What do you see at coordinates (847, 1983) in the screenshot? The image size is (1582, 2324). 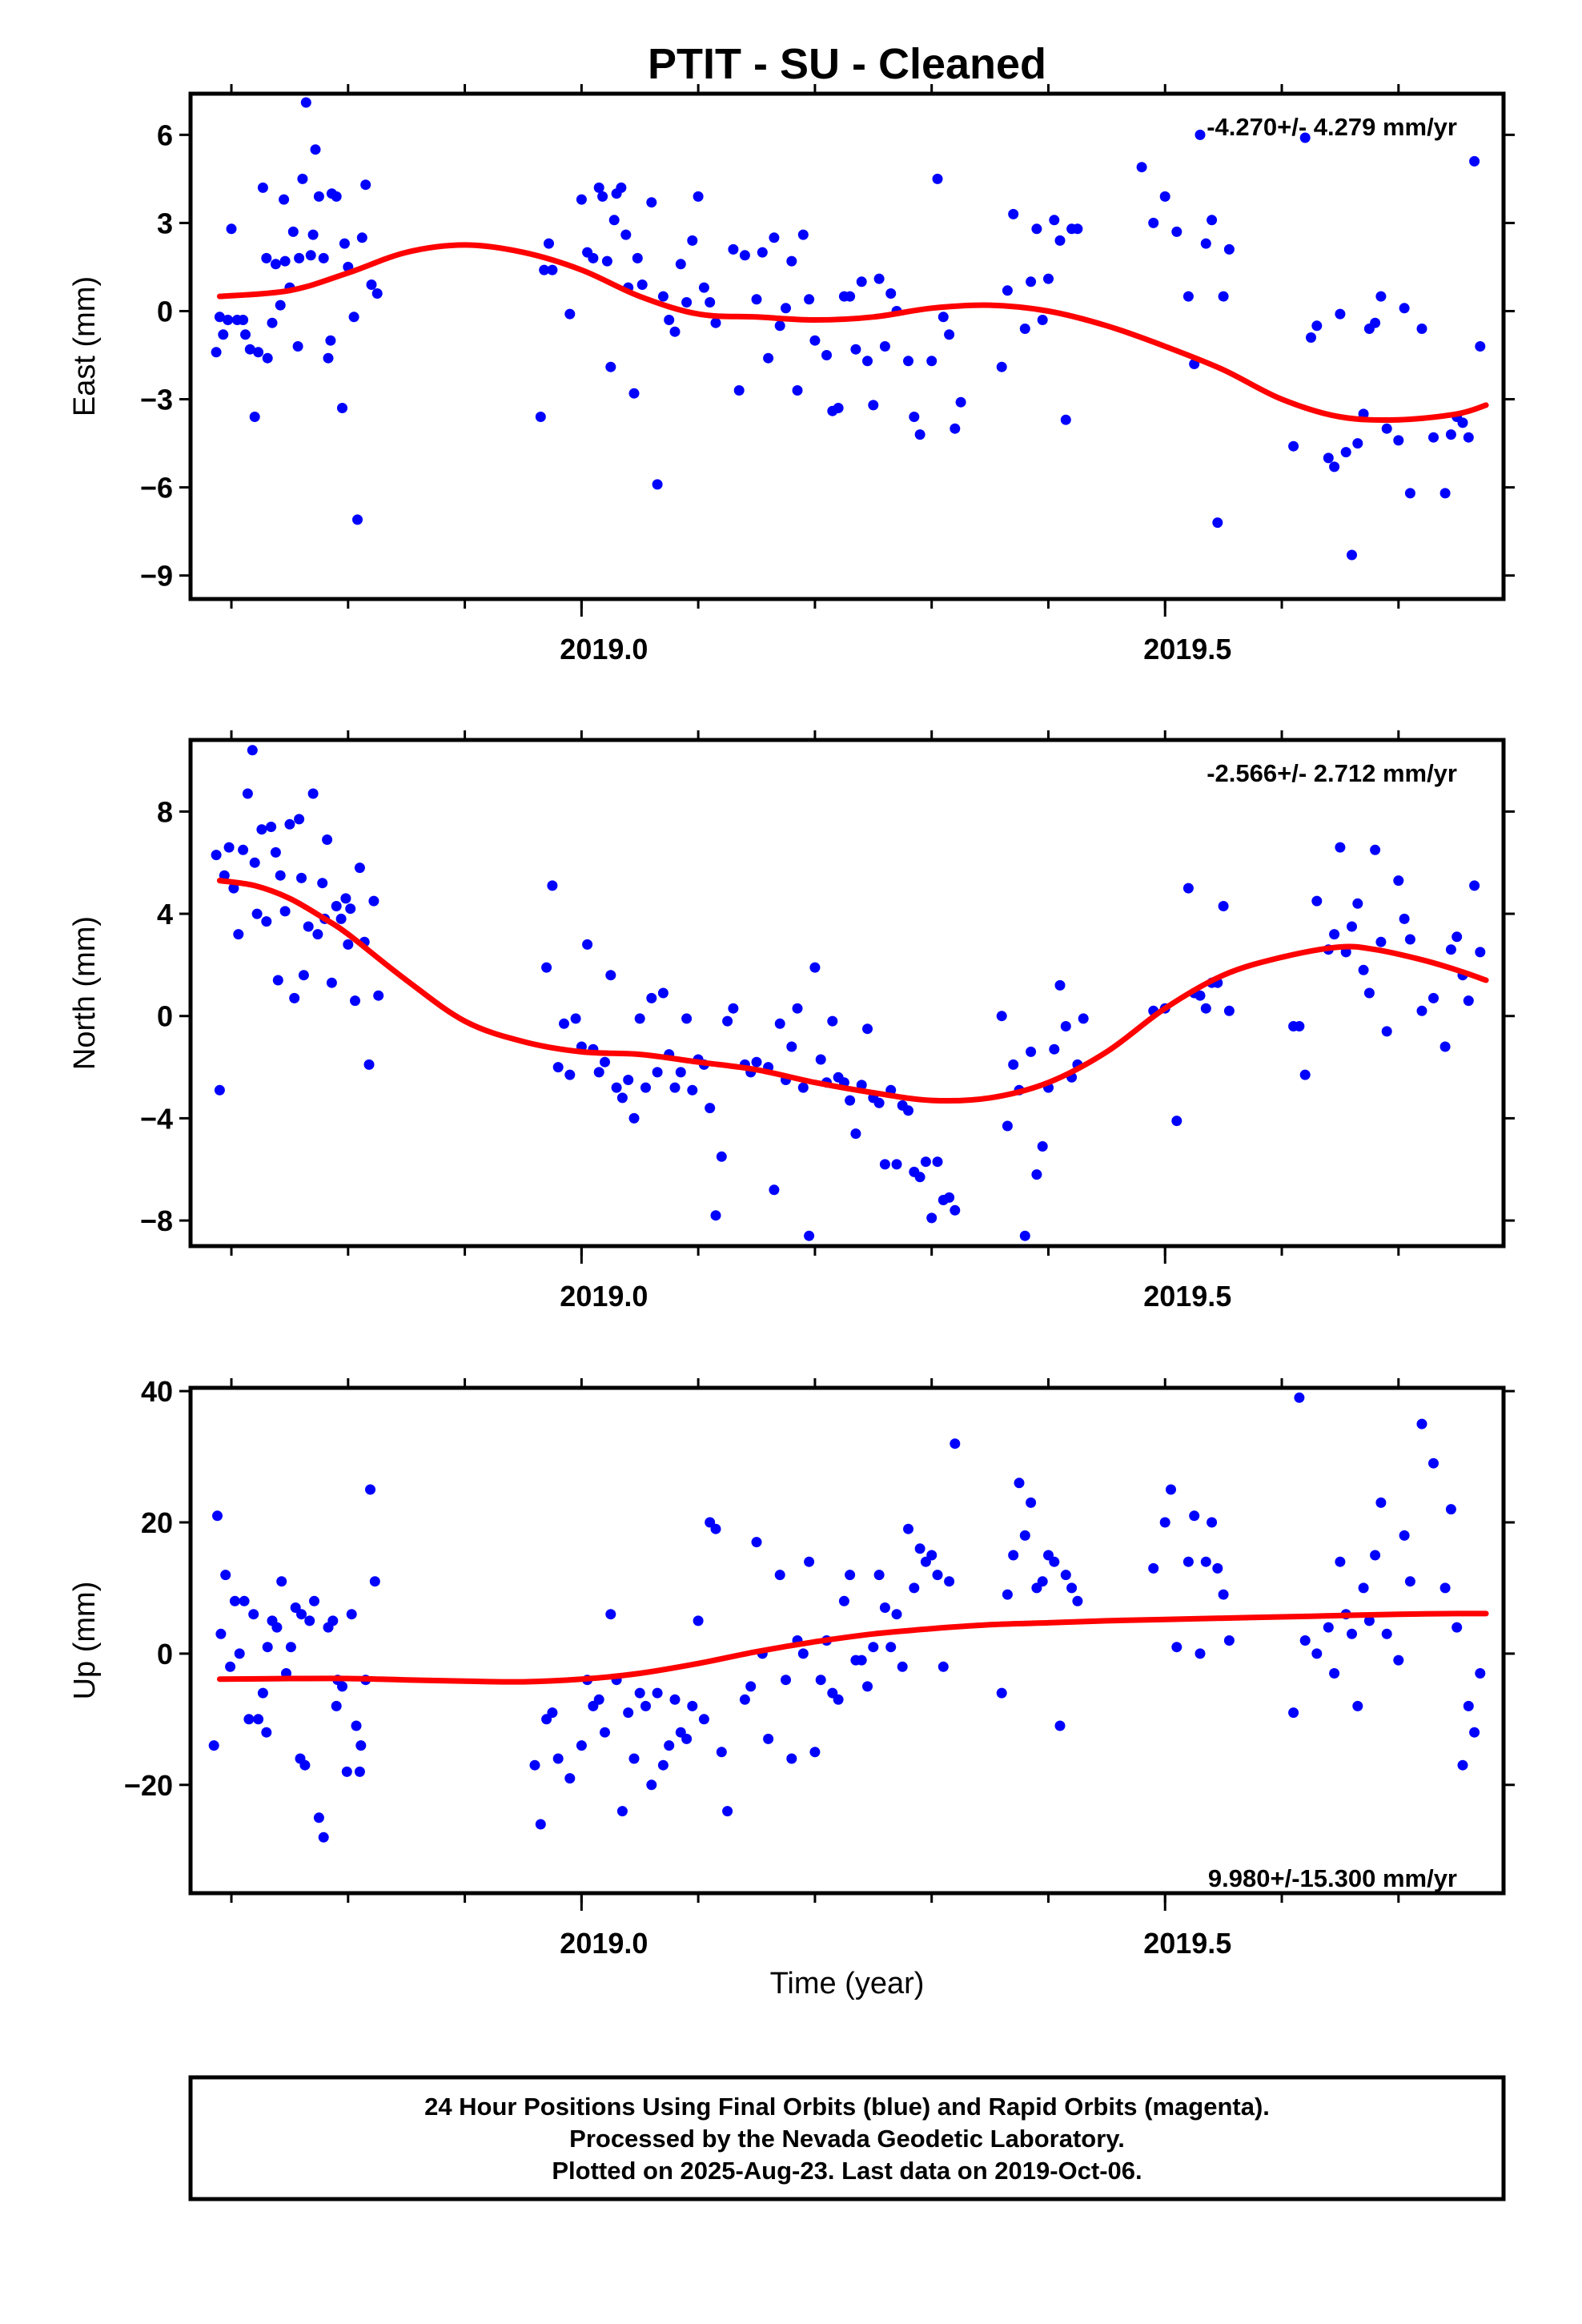 I see `x-axis-label: Time (year)` at bounding box center [847, 1983].